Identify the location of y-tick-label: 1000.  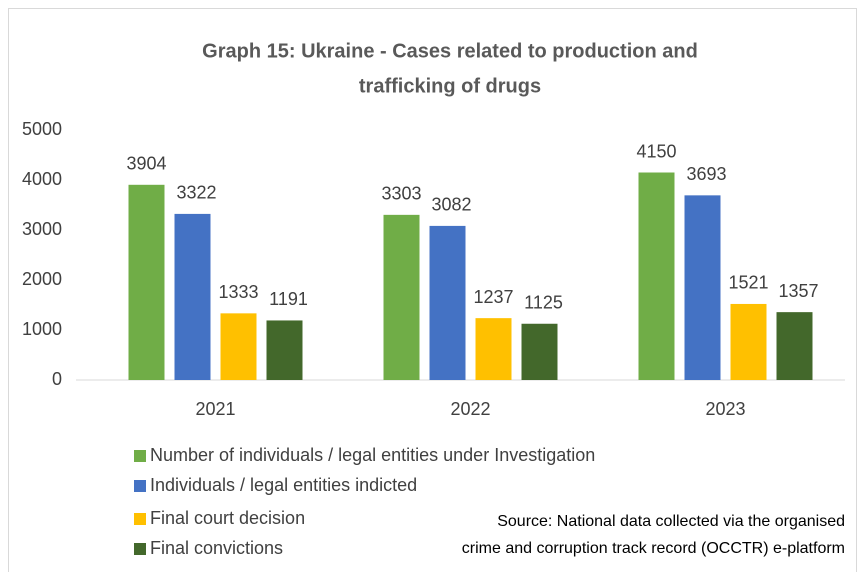
(42, 329).